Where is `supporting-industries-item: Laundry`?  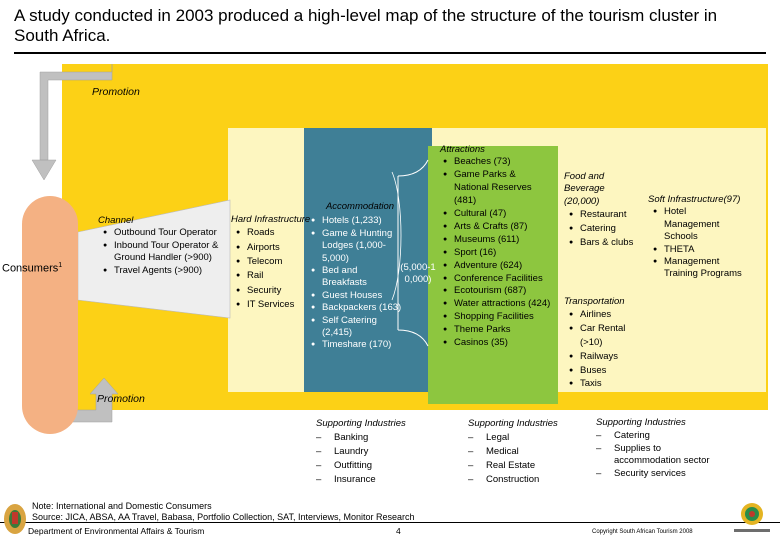
supporting-industries-item: Laundry is located at coordinates (371, 452).